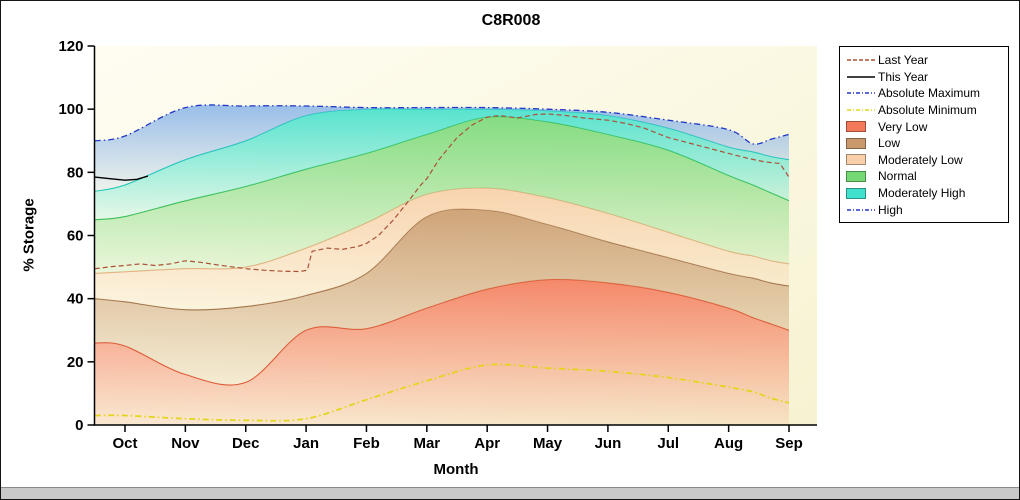 The height and width of the screenshot is (500, 1020). I want to click on legend-item-very-low: Very Low, so click(925, 126).